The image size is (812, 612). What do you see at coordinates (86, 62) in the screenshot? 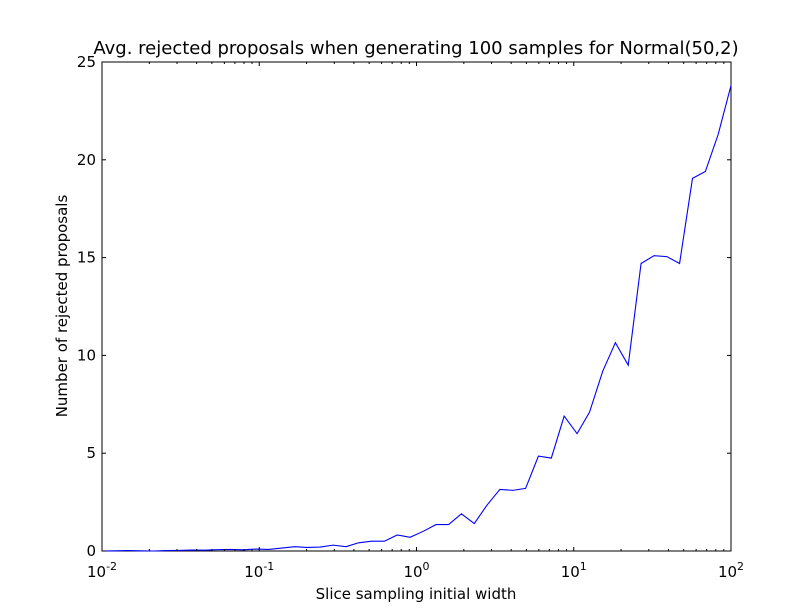
I see `y-tick-label: 25` at bounding box center [86, 62].